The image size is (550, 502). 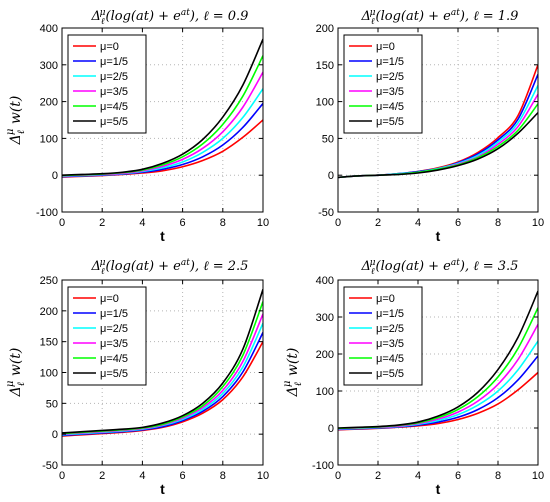 What do you see at coordinates (440, 267) in the screenshot?
I see `chart-title: Δℓμ(log(at) + eat), ℓ = 3.5` at bounding box center [440, 267].